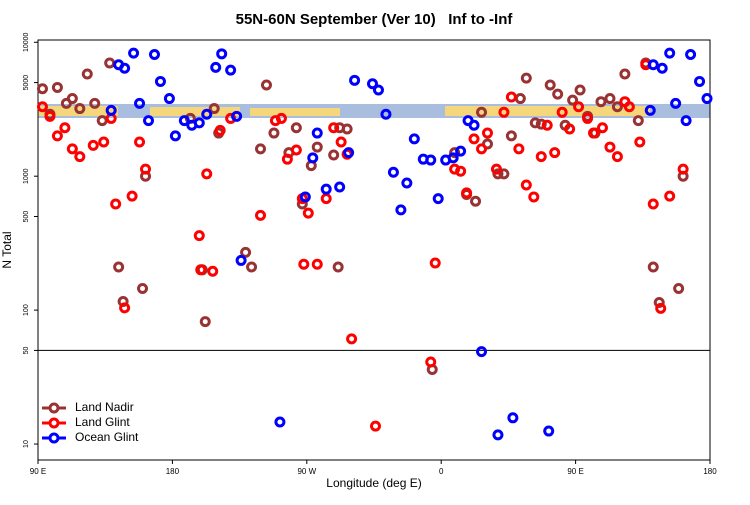  I want to click on x-tick-label: 90 E, so click(575, 471).